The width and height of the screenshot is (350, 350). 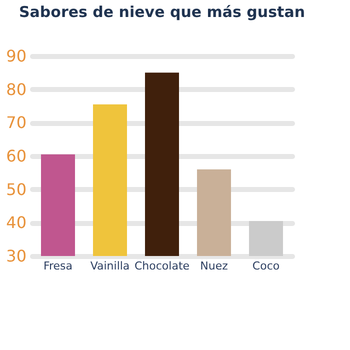 I want to click on y-tick-label: 90, so click(x=16, y=56).